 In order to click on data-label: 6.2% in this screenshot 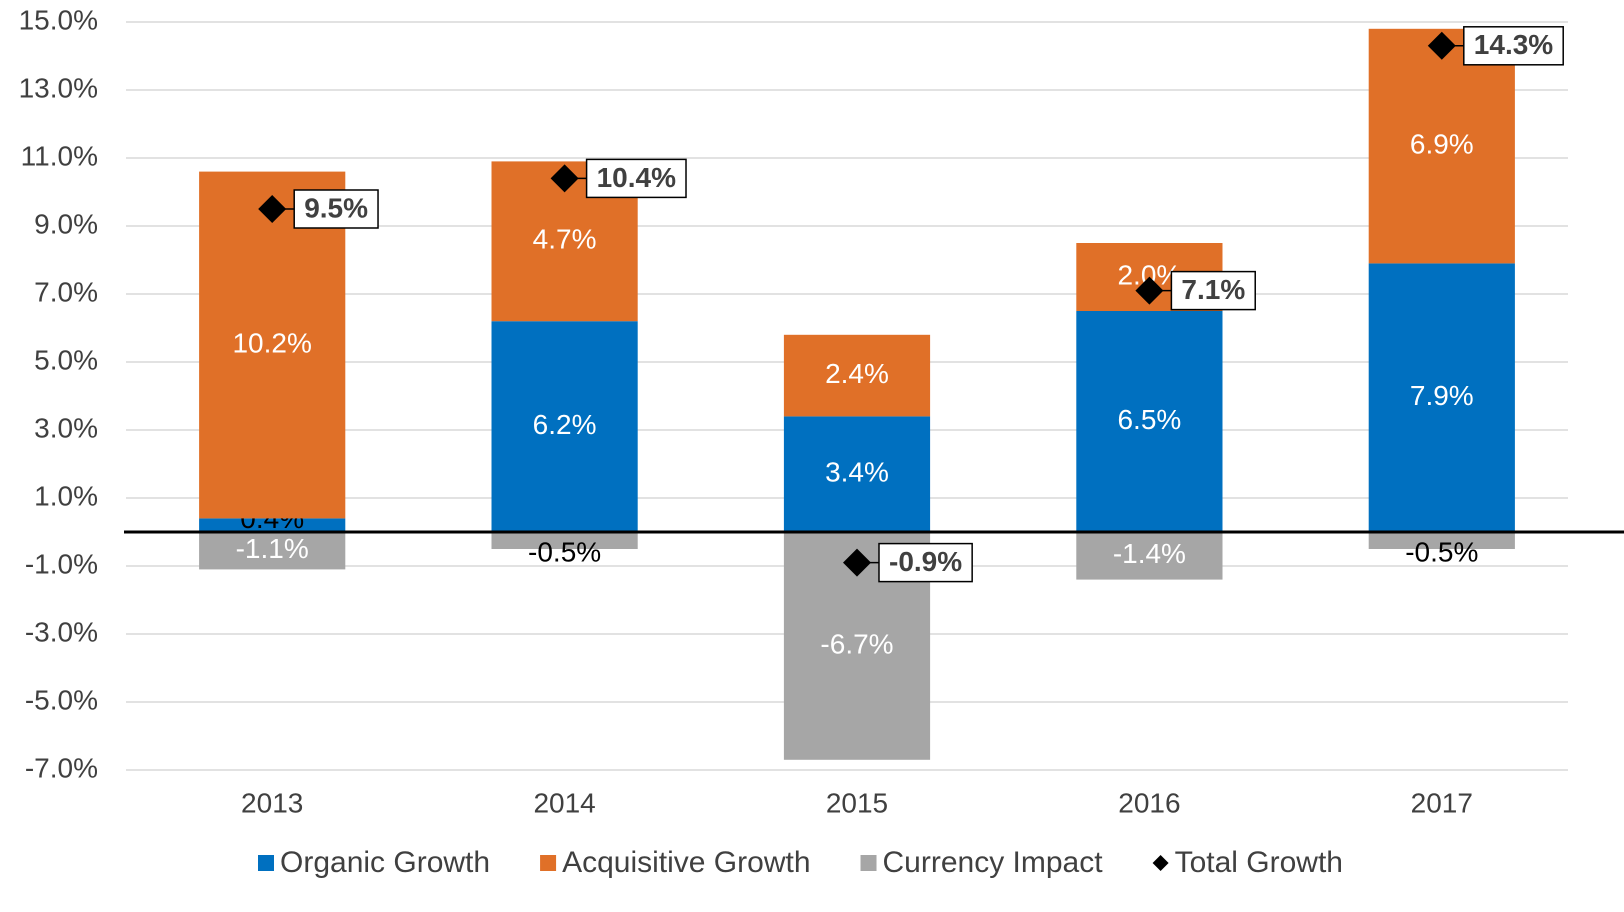, I will do `click(565, 424)`.